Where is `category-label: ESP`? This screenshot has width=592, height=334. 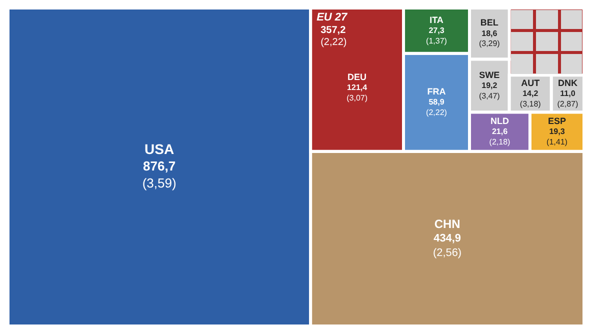 category-label: ESP is located at coordinates (557, 121).